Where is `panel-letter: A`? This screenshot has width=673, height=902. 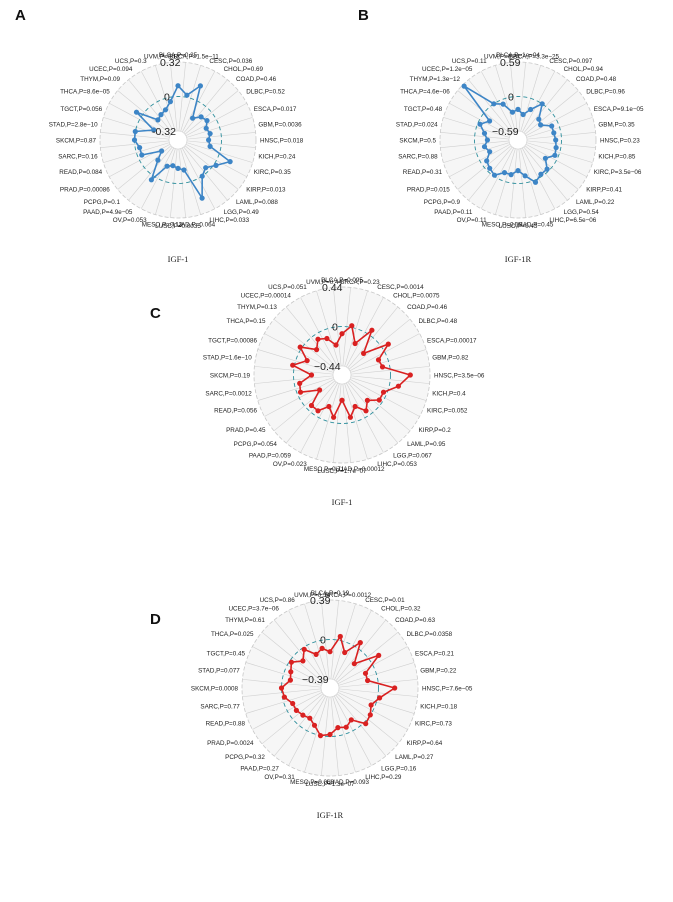
panel-letter: A is located at coordinates (20, 15).